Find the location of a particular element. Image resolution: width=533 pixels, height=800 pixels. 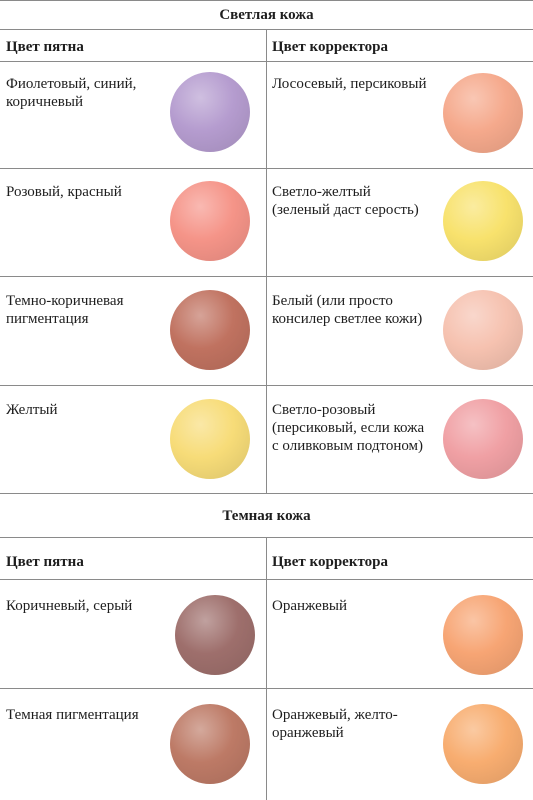

spot-color-label: Темная пигментация is located at coordinates (72, 715).